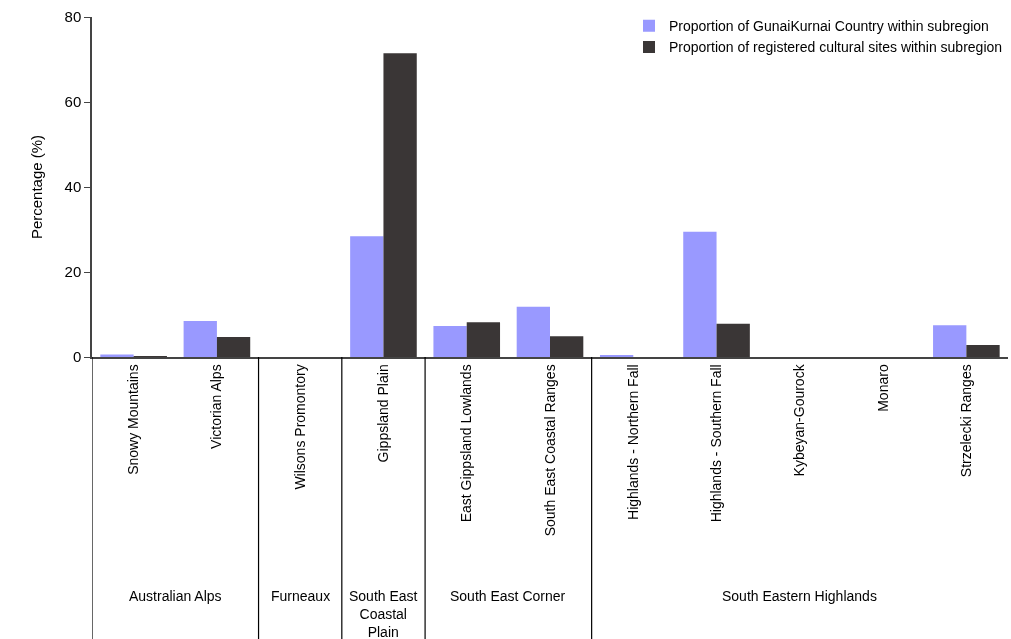 This screenshot has height=639, width=1011. What do you see at coordinates (799, 420) in the screenshot?
I see `x-tick-label: Kybeyan-Gourock` at bounding box center [799, 420].